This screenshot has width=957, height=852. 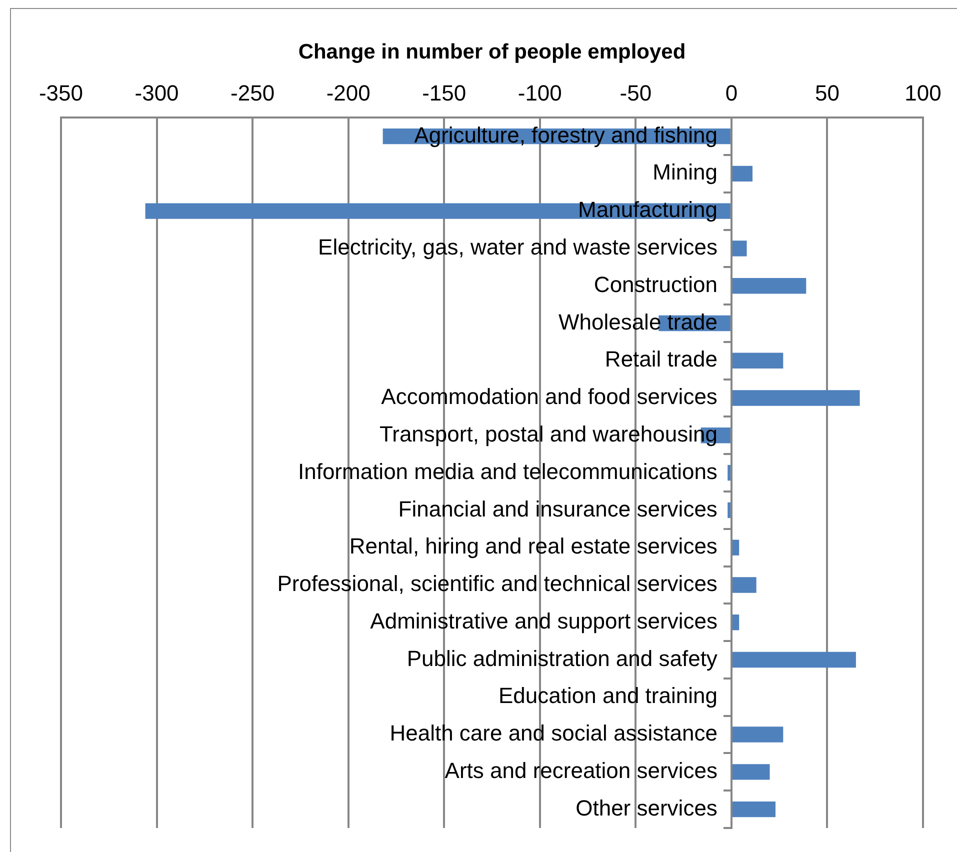 What do you see at coordinates (549, 397) in the screenshot?
I see `y-tick-label: Accommodation and food services` at bounding box center [549, 397].